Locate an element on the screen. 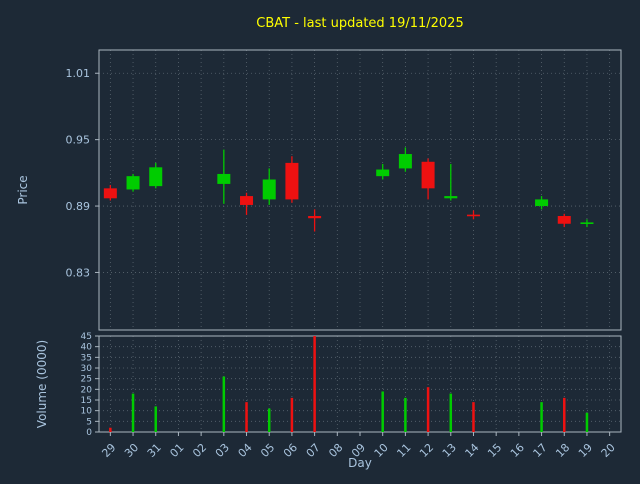  price-tick-label: 0.95 is located at coordinates (78, 140).